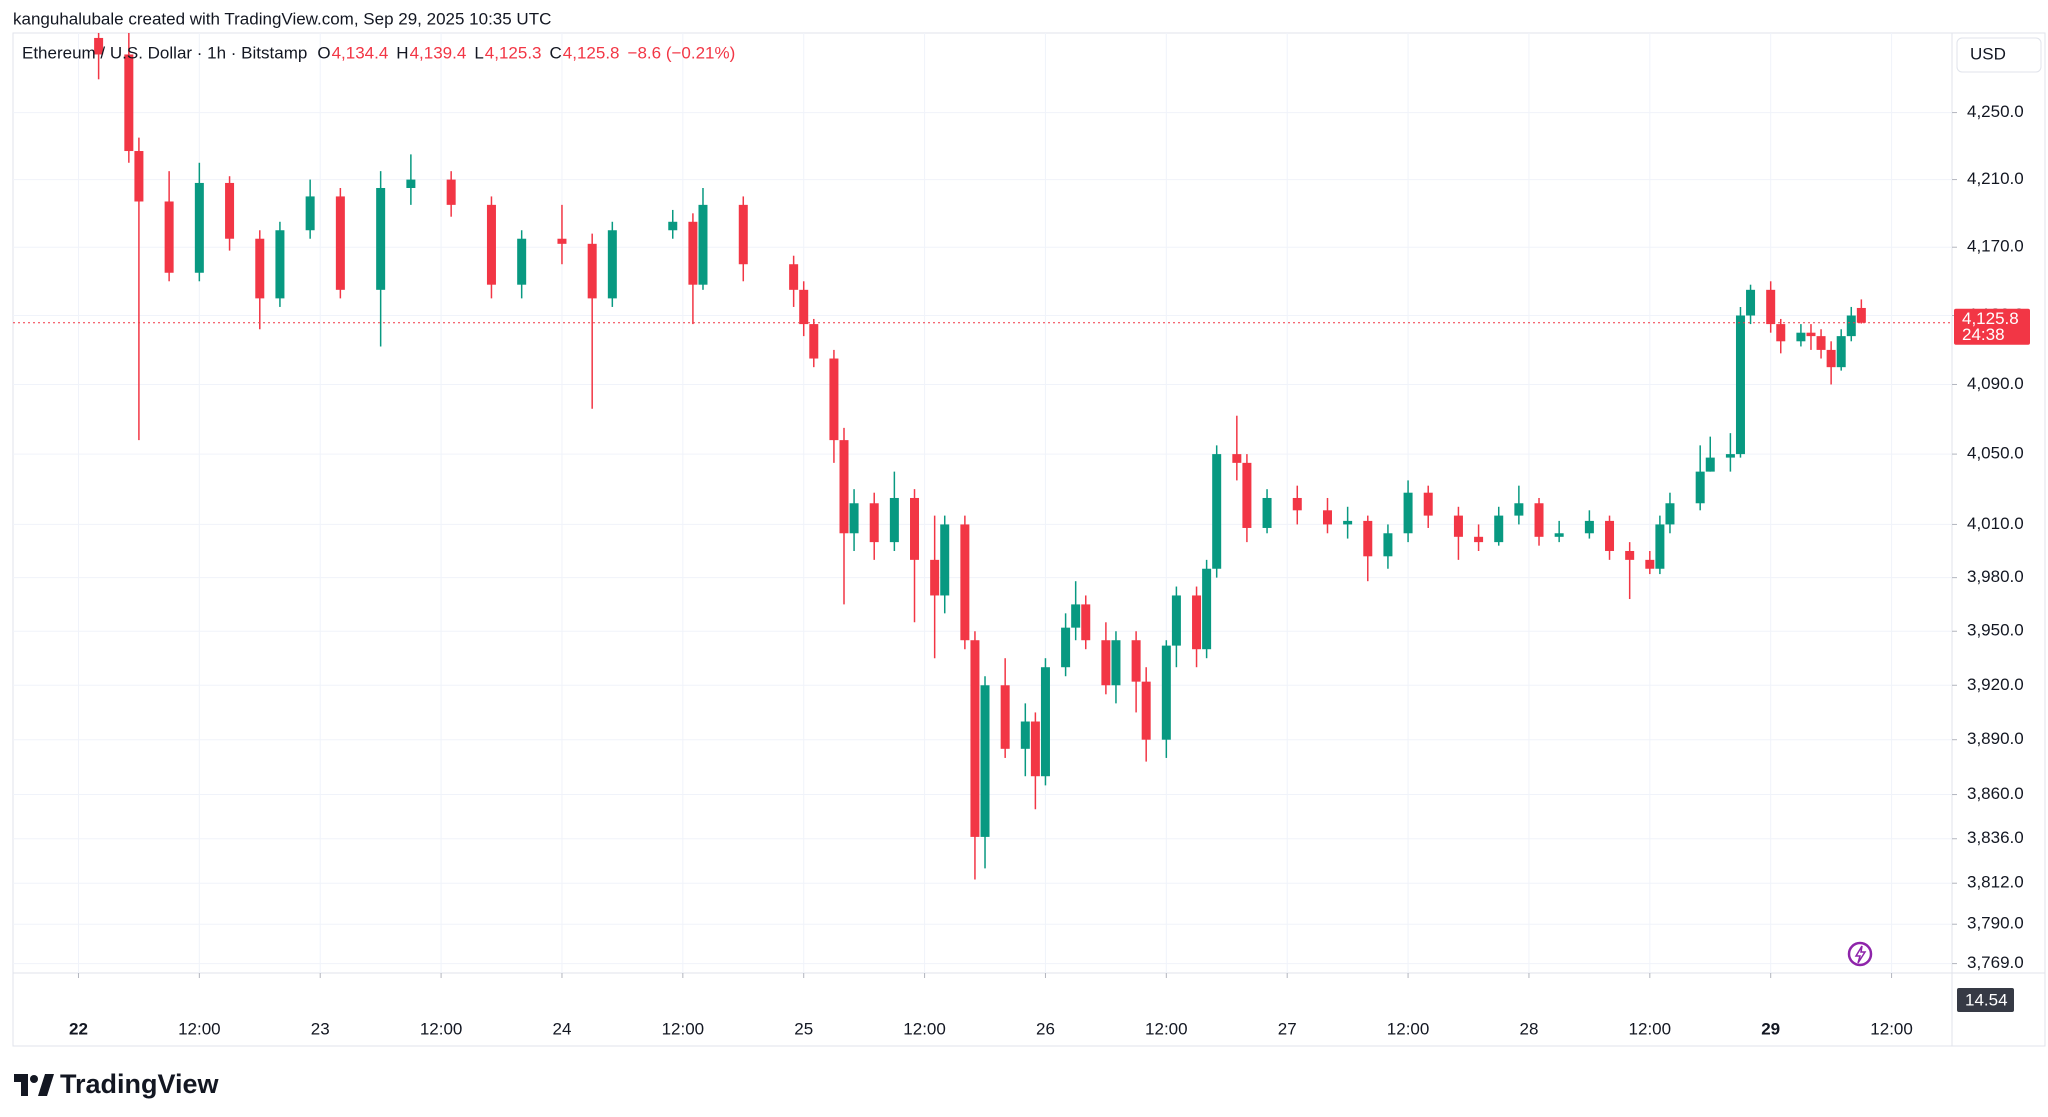  I want to click on x-tick-label: 25, so click(803, 1028).